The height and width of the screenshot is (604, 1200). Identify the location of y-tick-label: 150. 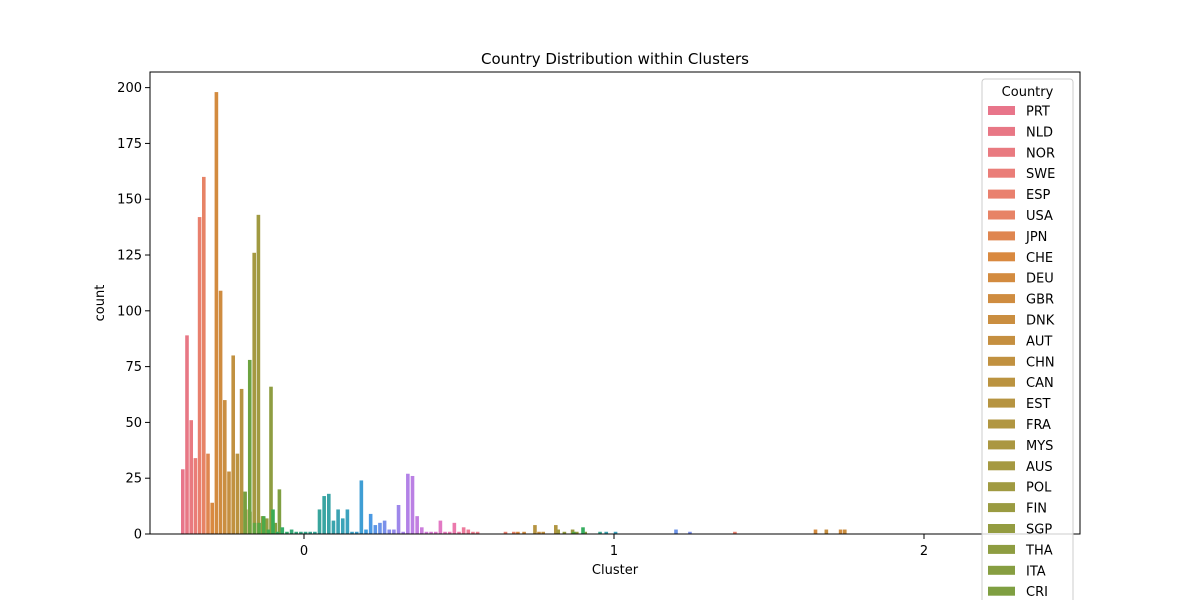
(129, 200).